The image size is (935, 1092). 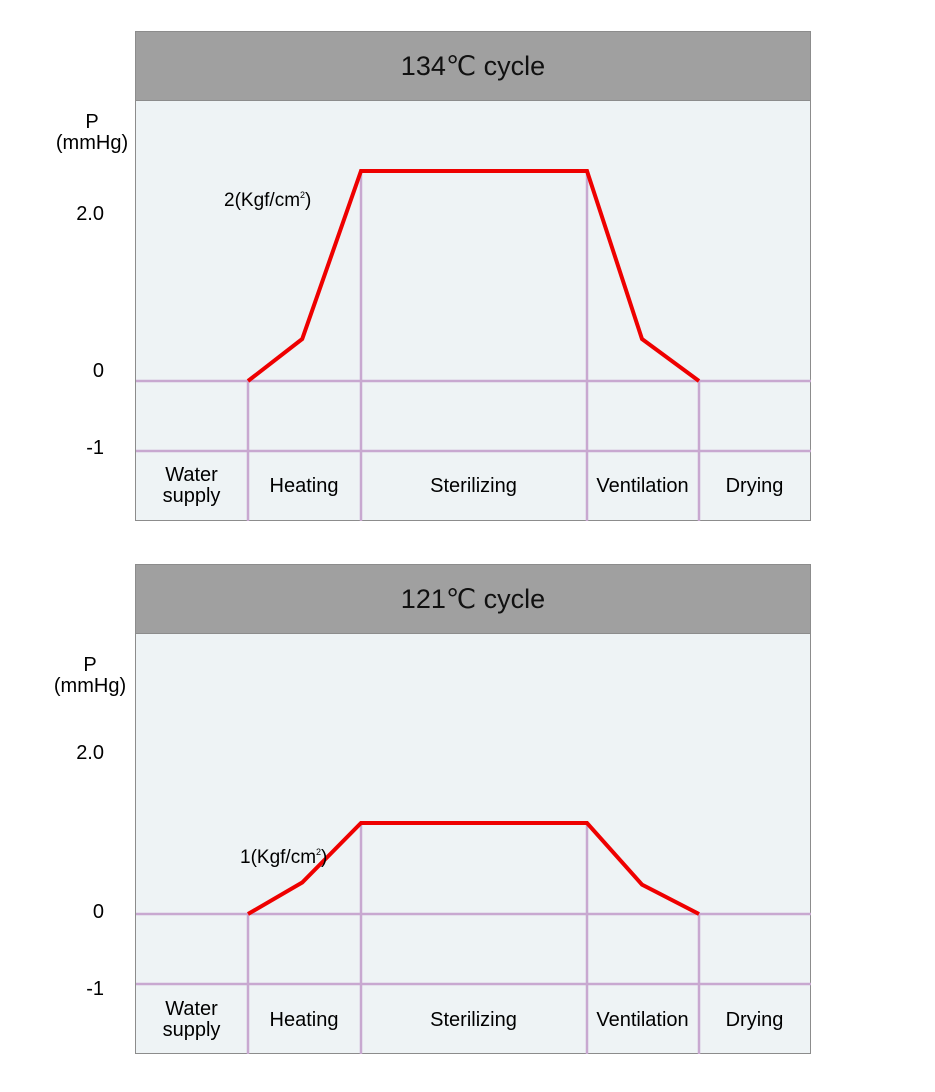 I want to click on pressure-annotation: 1(Kgf/cm2), so click(x=284, y=857).